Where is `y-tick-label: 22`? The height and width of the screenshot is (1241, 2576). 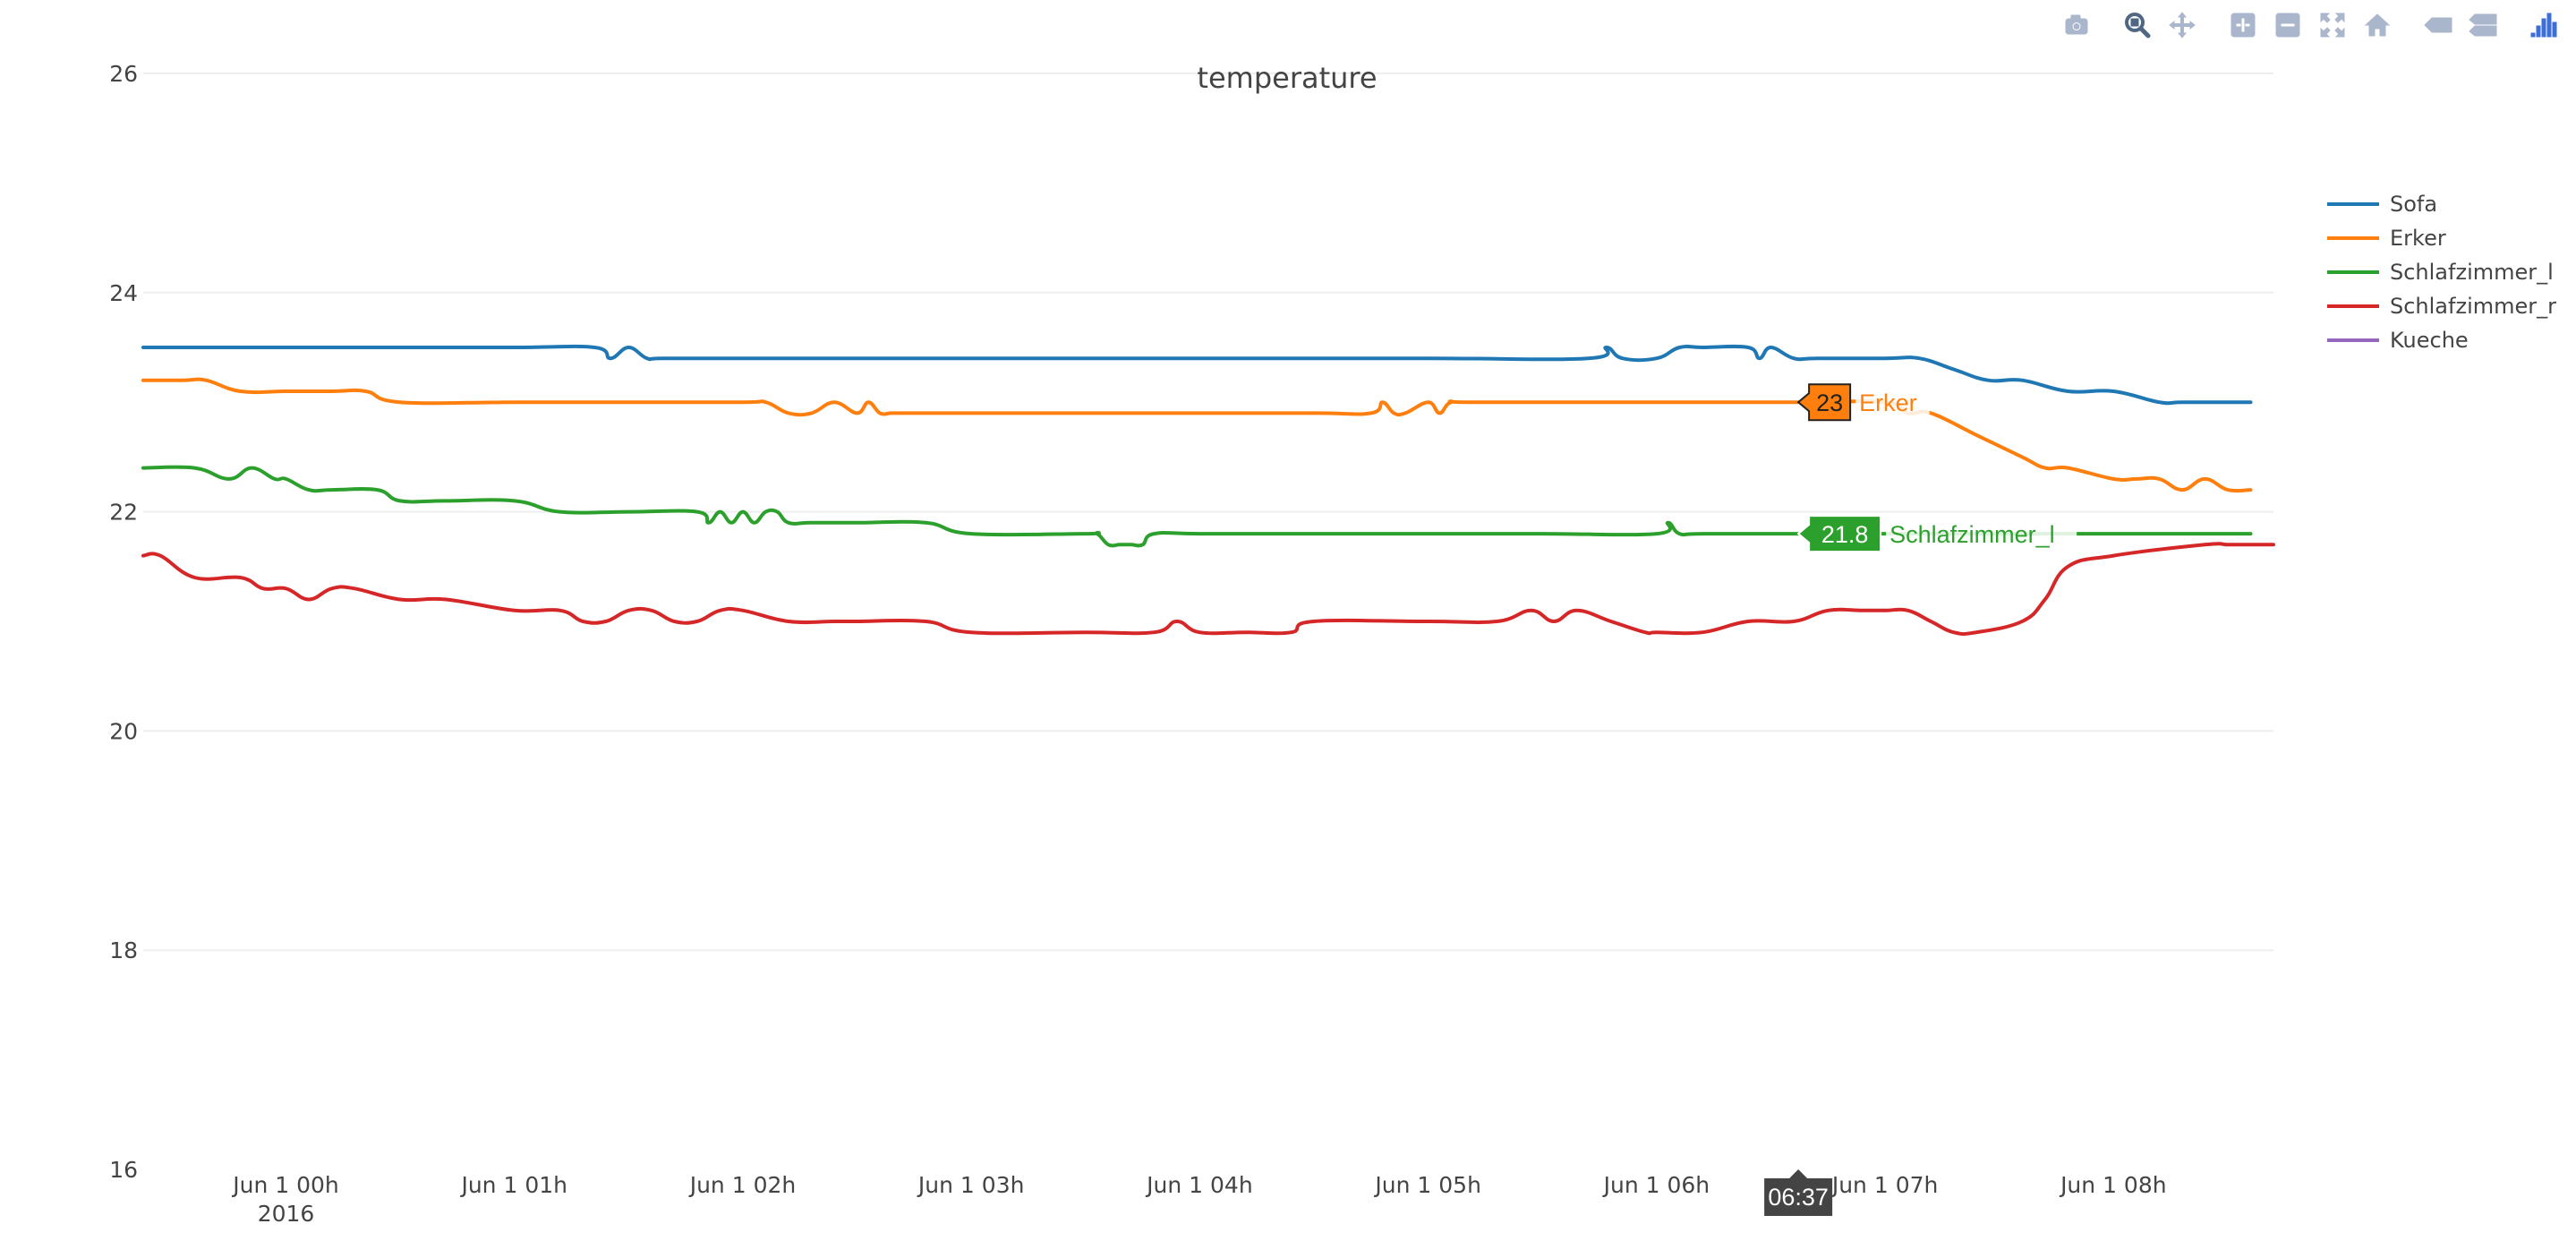
y-tick-label: 22 is located at coordinates (123, 513).